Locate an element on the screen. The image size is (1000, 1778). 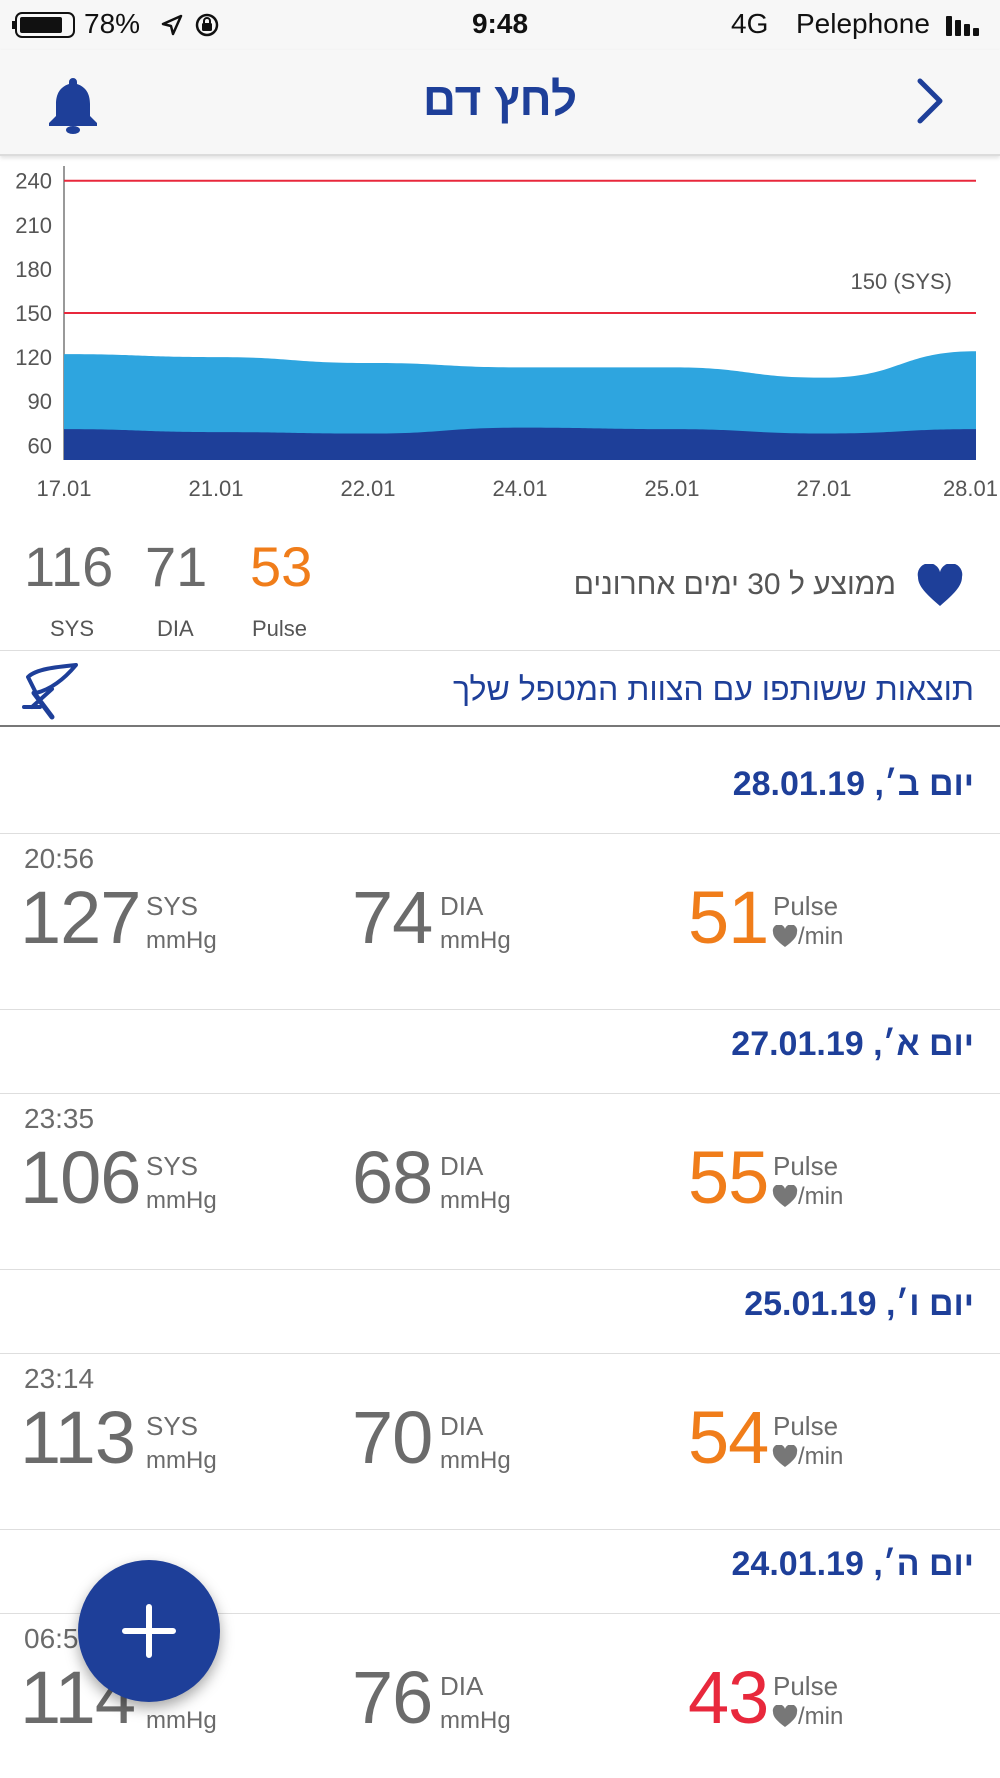
x-tick-label: 22.01 is located at coordinates (367, 488).